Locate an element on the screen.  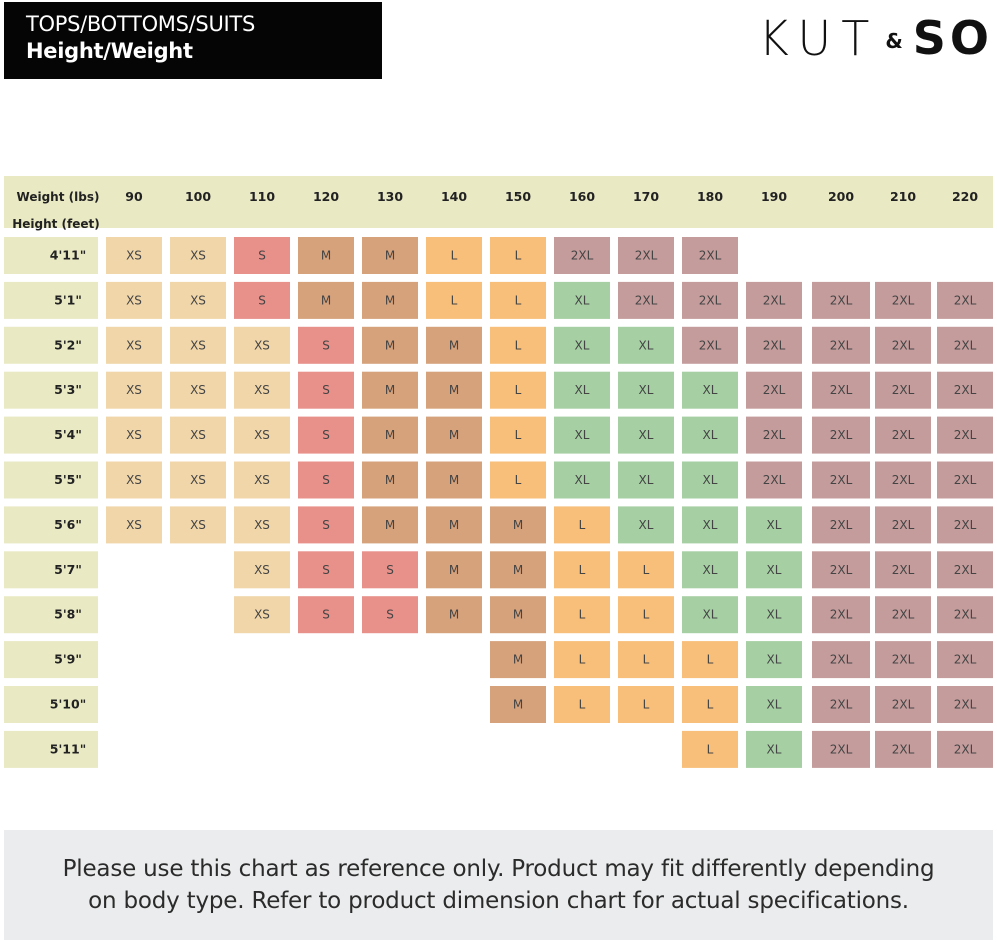
weight-header: 160 is located at coordinates (582, 196).